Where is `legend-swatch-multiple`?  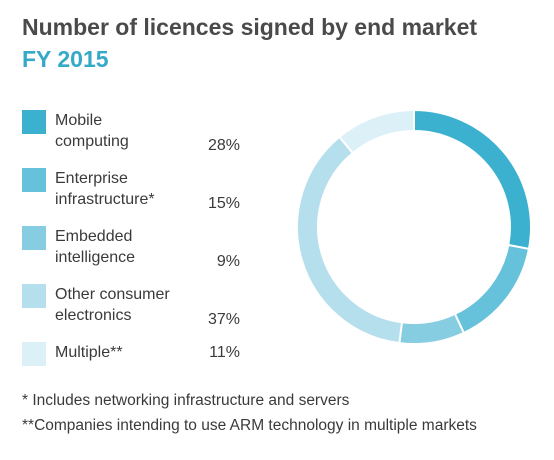
legend-swatch-multiple is located at coordinates (34, 354).